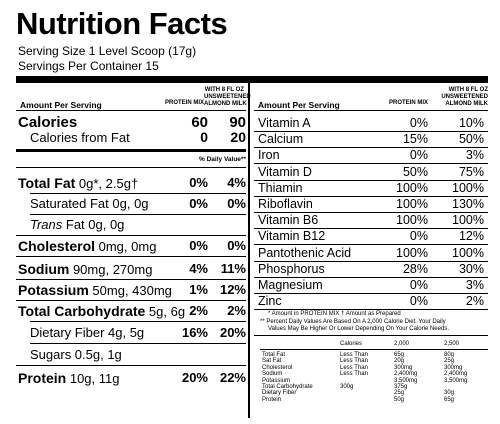 The image size is (500, 424). Describe the element at coordinates (198, 289) in the screenshot. I see `dv-value-mix: 1%` at that location.